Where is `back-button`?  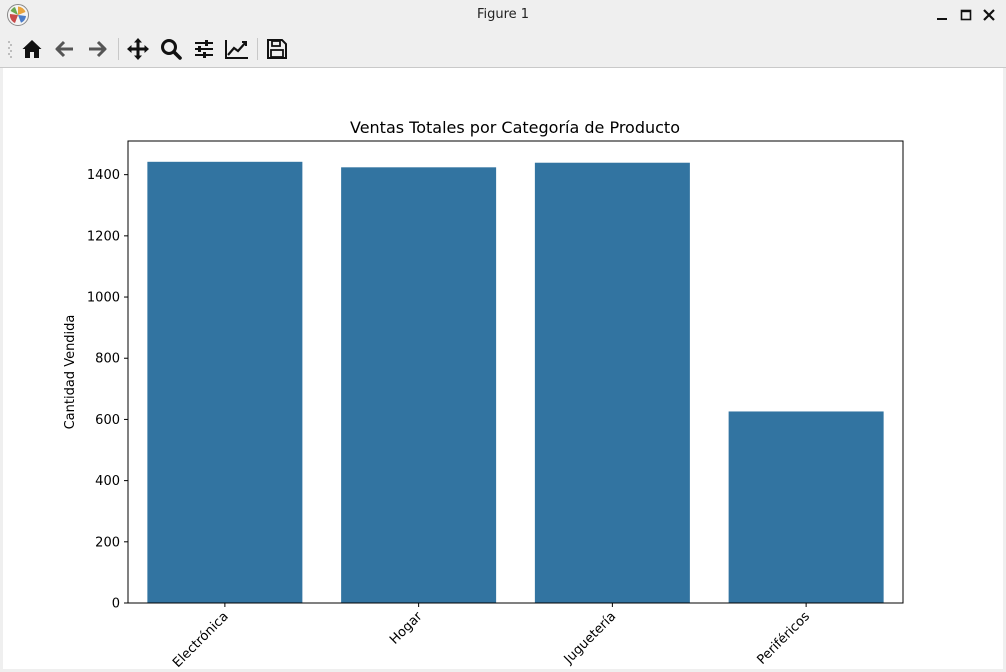
back-button is located at coordinates (65, 49).